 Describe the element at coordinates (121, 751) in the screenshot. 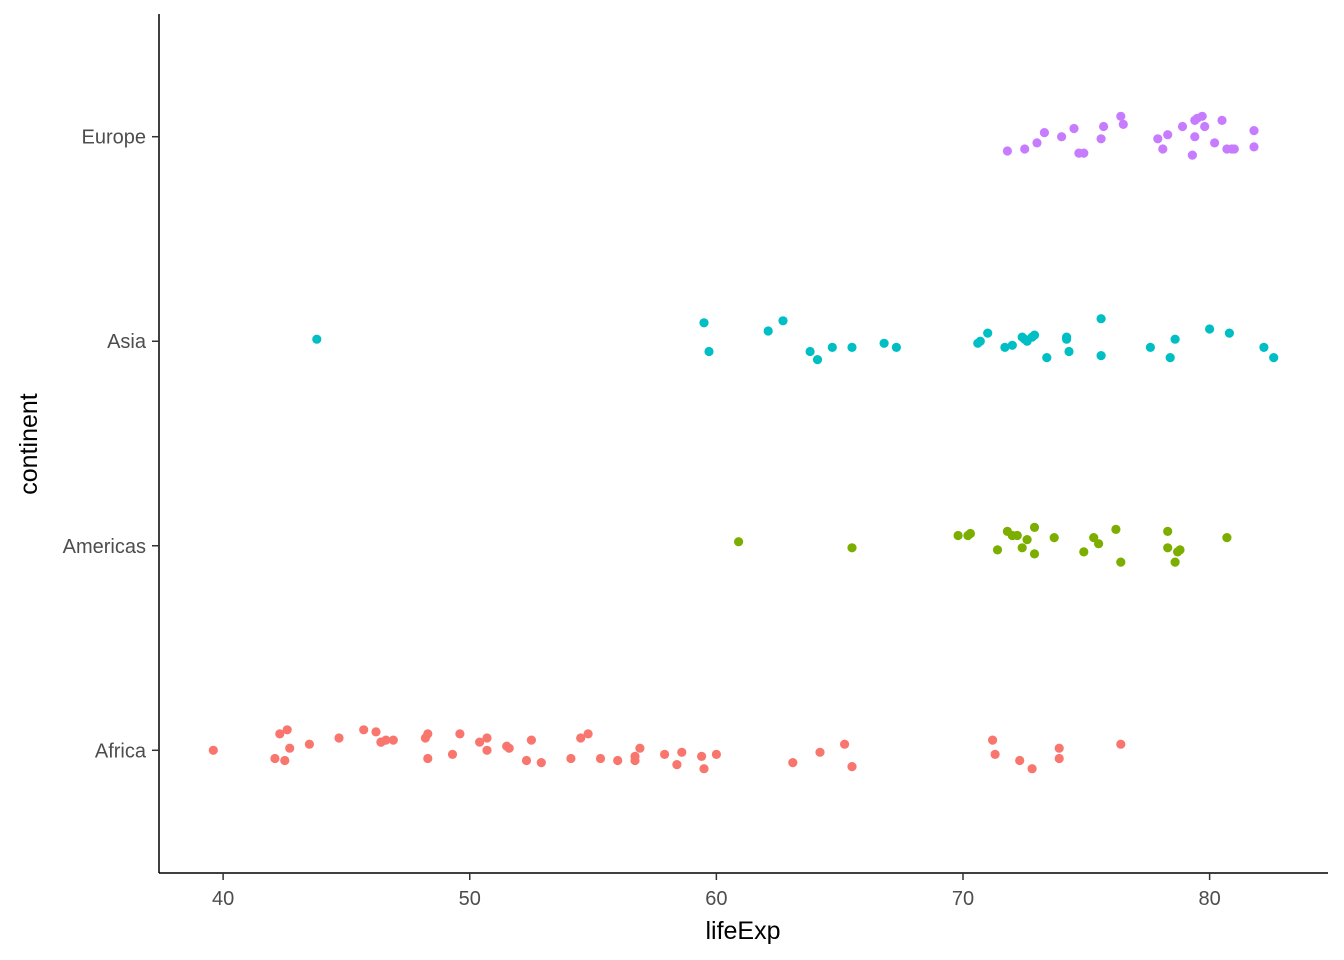

I see `y-tick-label-africa: Africa` at that location.